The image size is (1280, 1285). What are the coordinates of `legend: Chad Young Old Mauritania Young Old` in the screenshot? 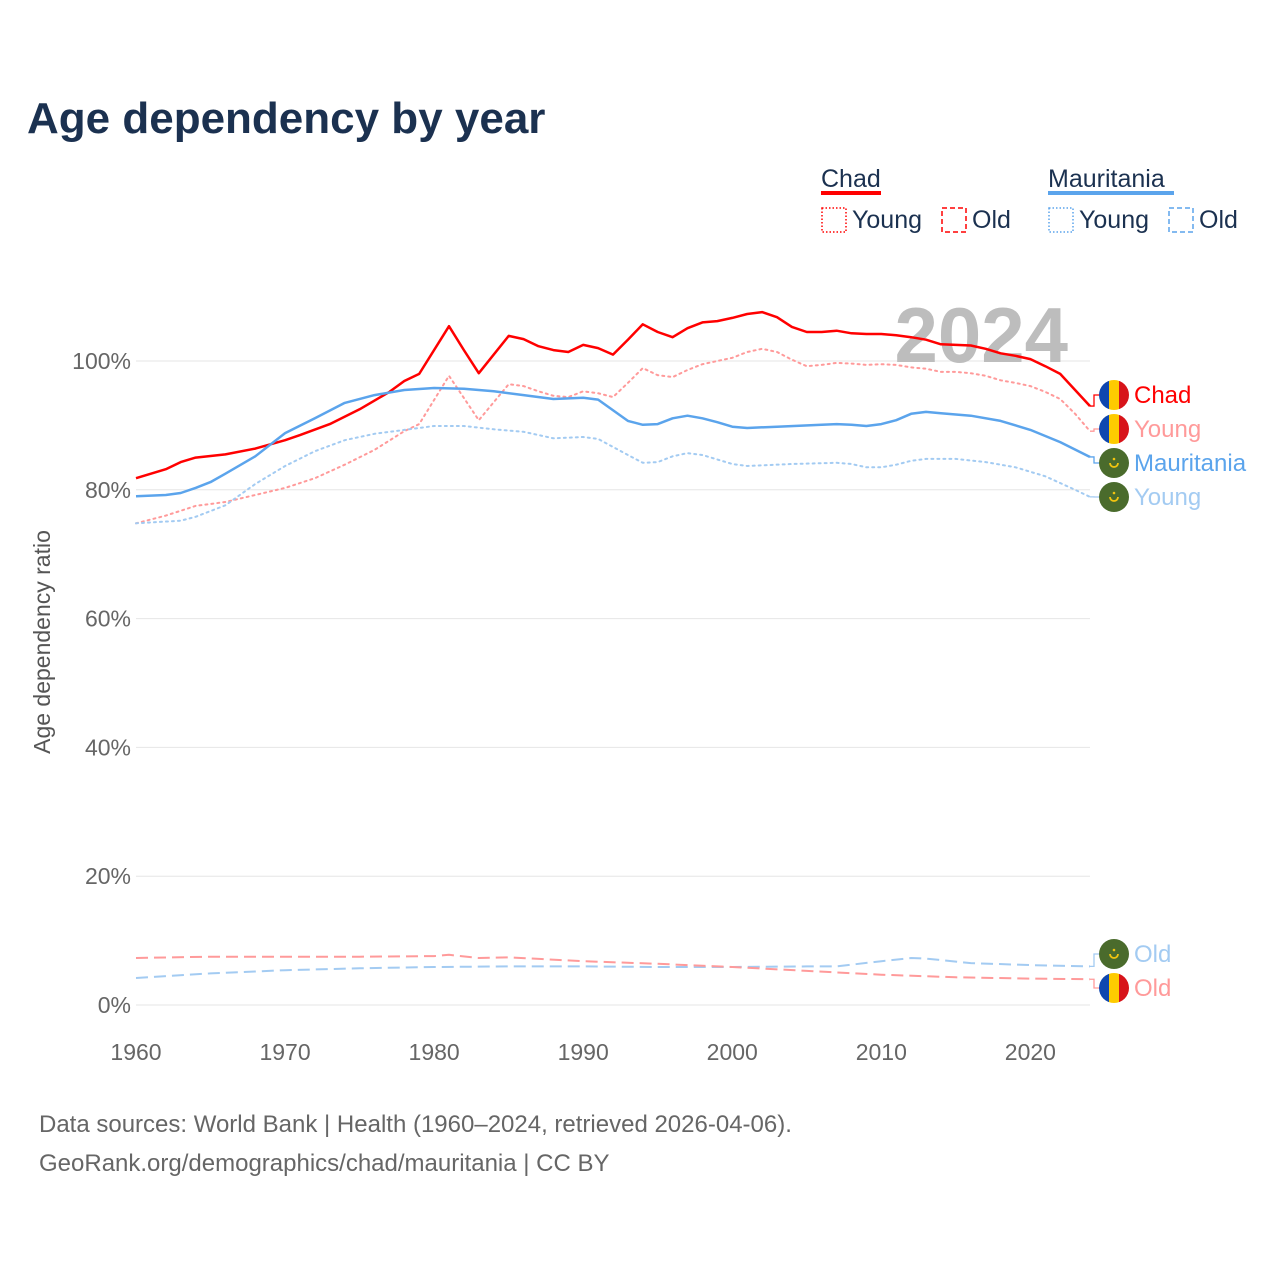 It's located at (1029, 199).